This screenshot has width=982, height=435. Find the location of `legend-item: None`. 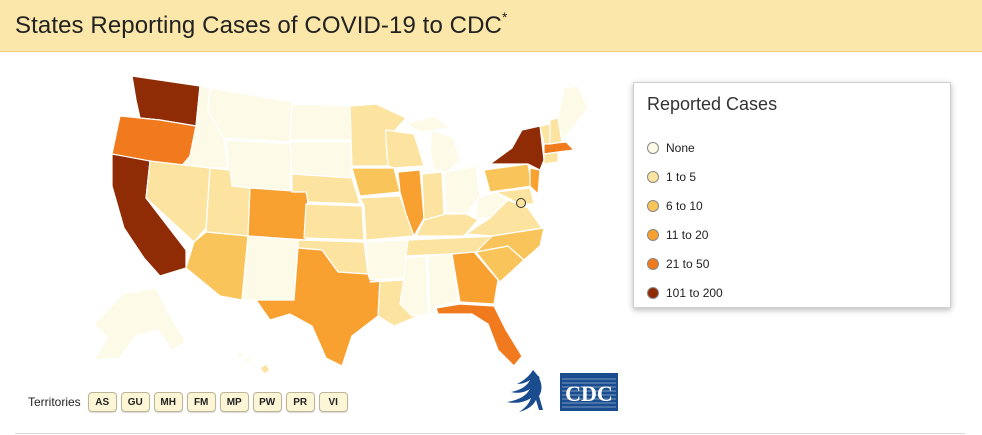

legend-item: None is located at coordinates (685, 147).